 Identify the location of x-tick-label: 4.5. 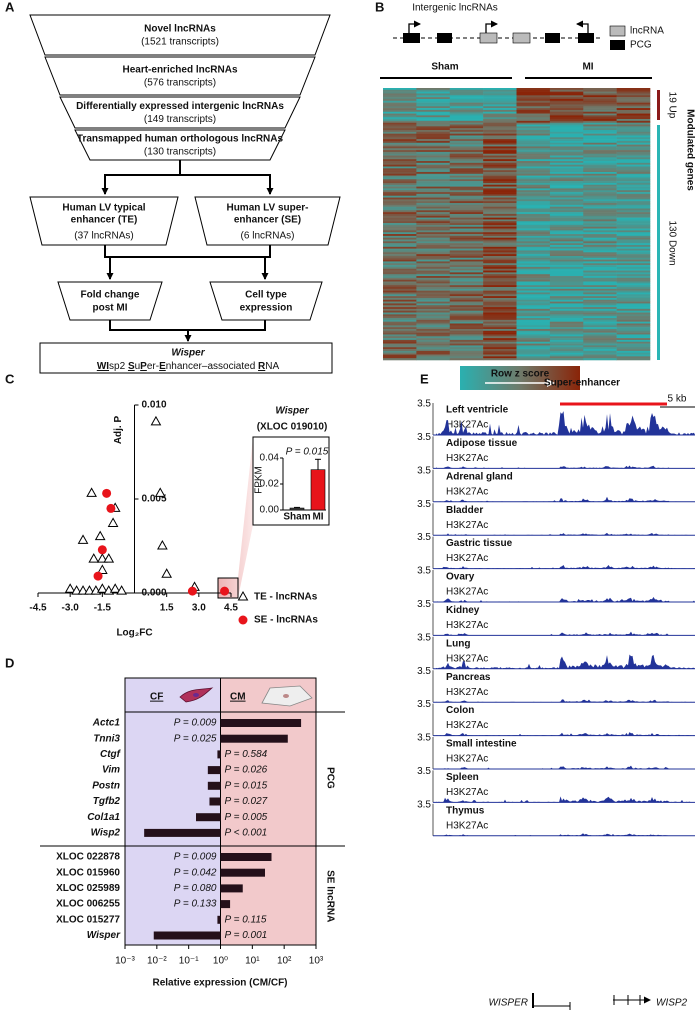
(231, 608).